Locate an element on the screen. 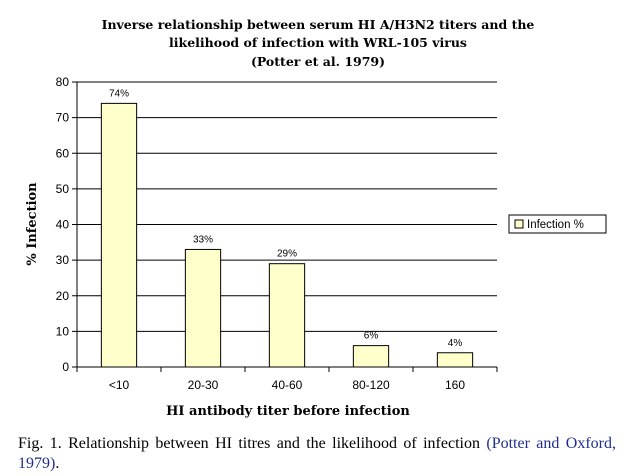 This screenshot has width=640, height=476. x-tick-label: <10 is located at coordinates (119, 385).